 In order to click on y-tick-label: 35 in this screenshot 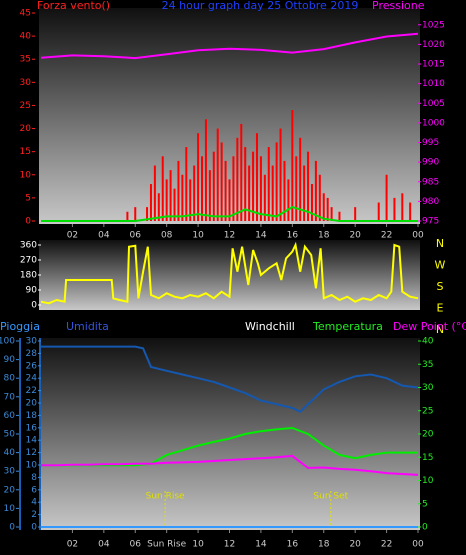, I will do `click(427, 365)`.